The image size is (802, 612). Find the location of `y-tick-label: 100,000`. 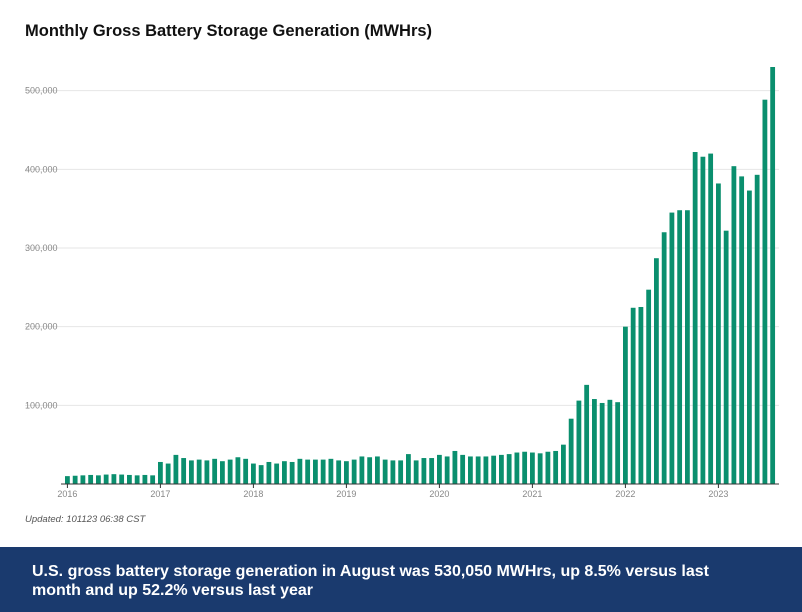

y-tick-label: 100,000 is located at coordinates (41, 405).